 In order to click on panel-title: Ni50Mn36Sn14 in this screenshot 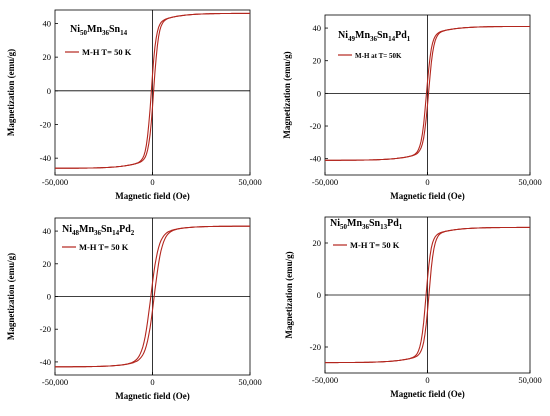, I will do `click(99, 30)`.